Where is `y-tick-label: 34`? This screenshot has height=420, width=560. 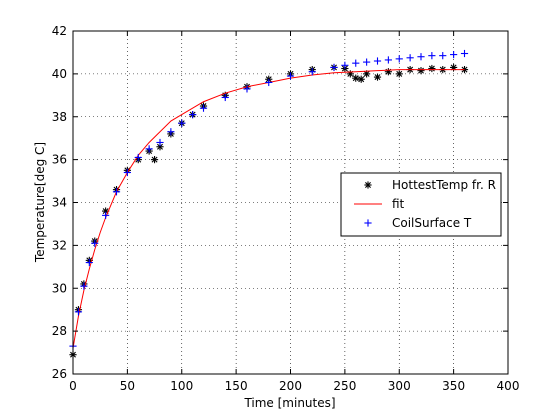 y-tick-label: 34 is located at coordinates (59, 203).